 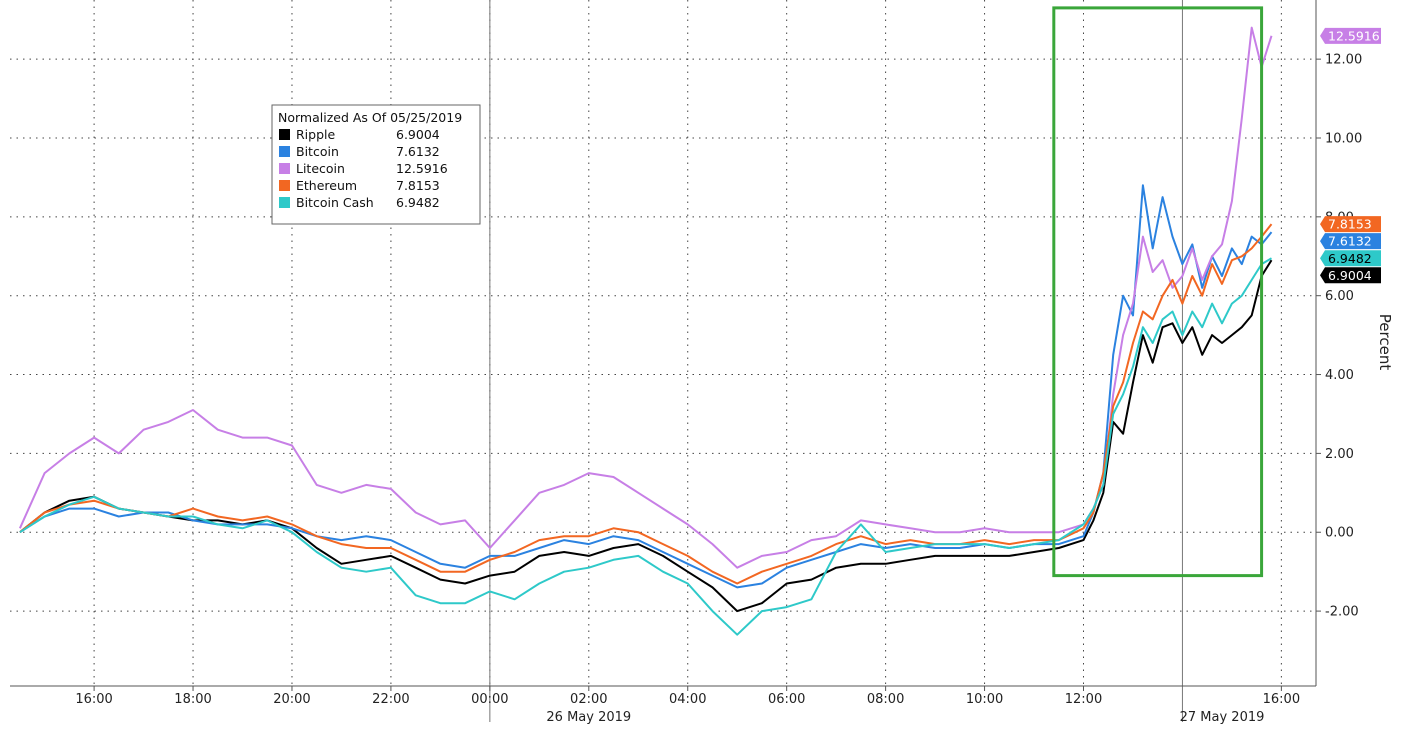 I want to click on value-tag-bitcoin: 7.6132, so click(x=1350, y=241).